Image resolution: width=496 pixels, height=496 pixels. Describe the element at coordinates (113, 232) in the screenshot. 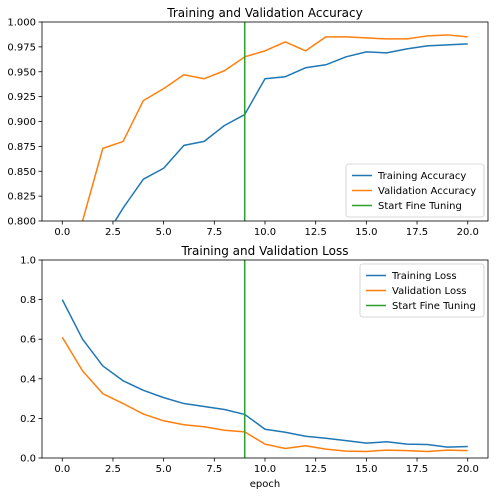

I see `accuracy-x-tick-label: 2.5` at that location.